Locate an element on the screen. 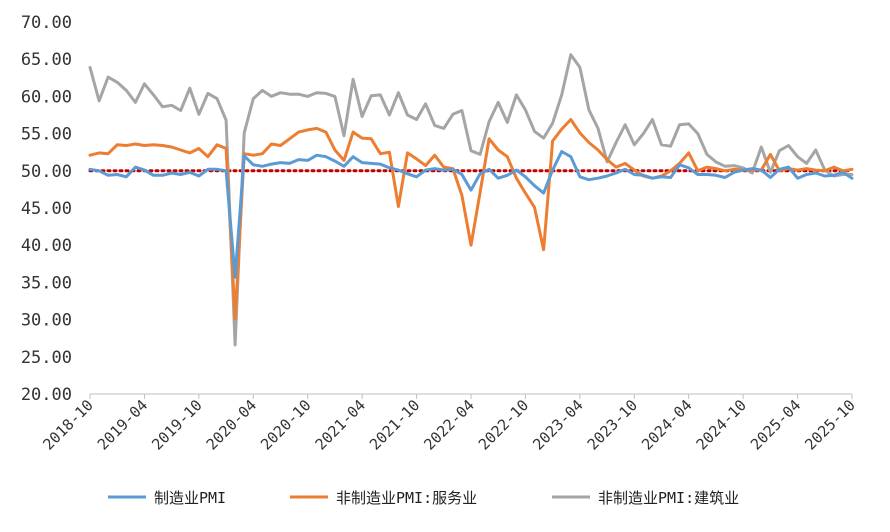 This screenshot has height=532, width=890. legend-label-2: 非制造业PMI:建筑业 is located at coordinates (668, 498).